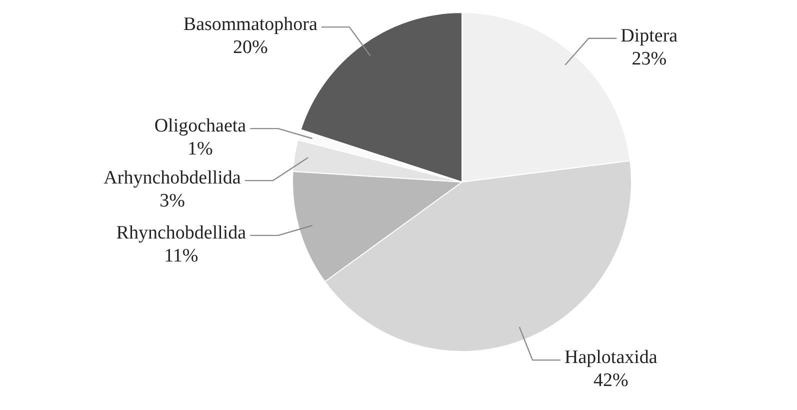 The height and width of the screenshot is (410, 797). I want to click on data-label: 23%, so click(649, 59).